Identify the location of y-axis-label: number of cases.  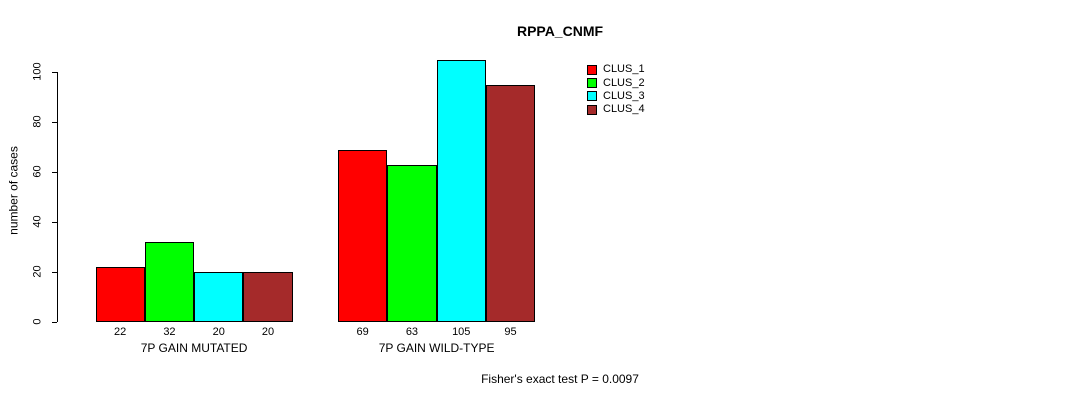
(13, 190).